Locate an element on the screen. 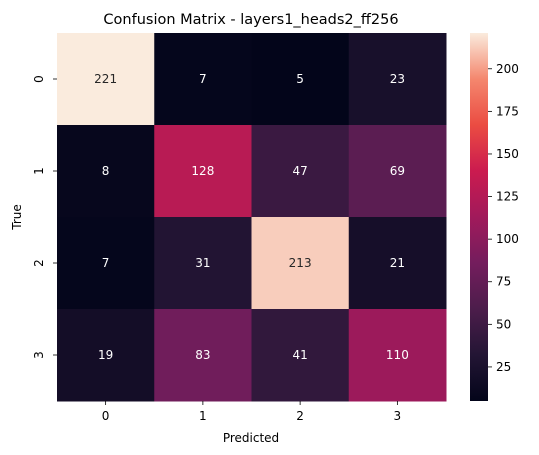  cell-value-0-1: 7 is located at coordinates (203, 79).